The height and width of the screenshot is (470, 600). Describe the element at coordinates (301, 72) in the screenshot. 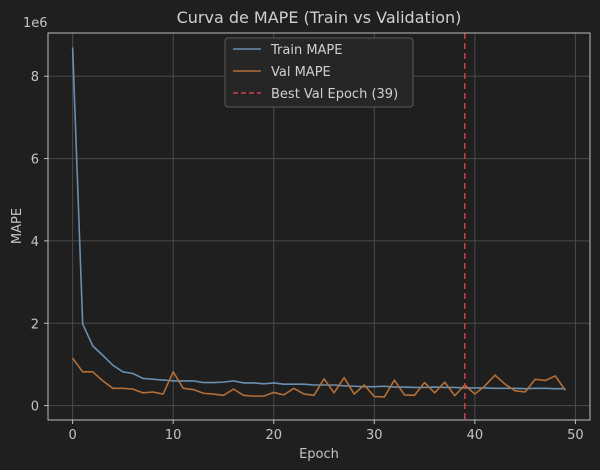

I see `legend-val-label: Val MAPE` at that location.